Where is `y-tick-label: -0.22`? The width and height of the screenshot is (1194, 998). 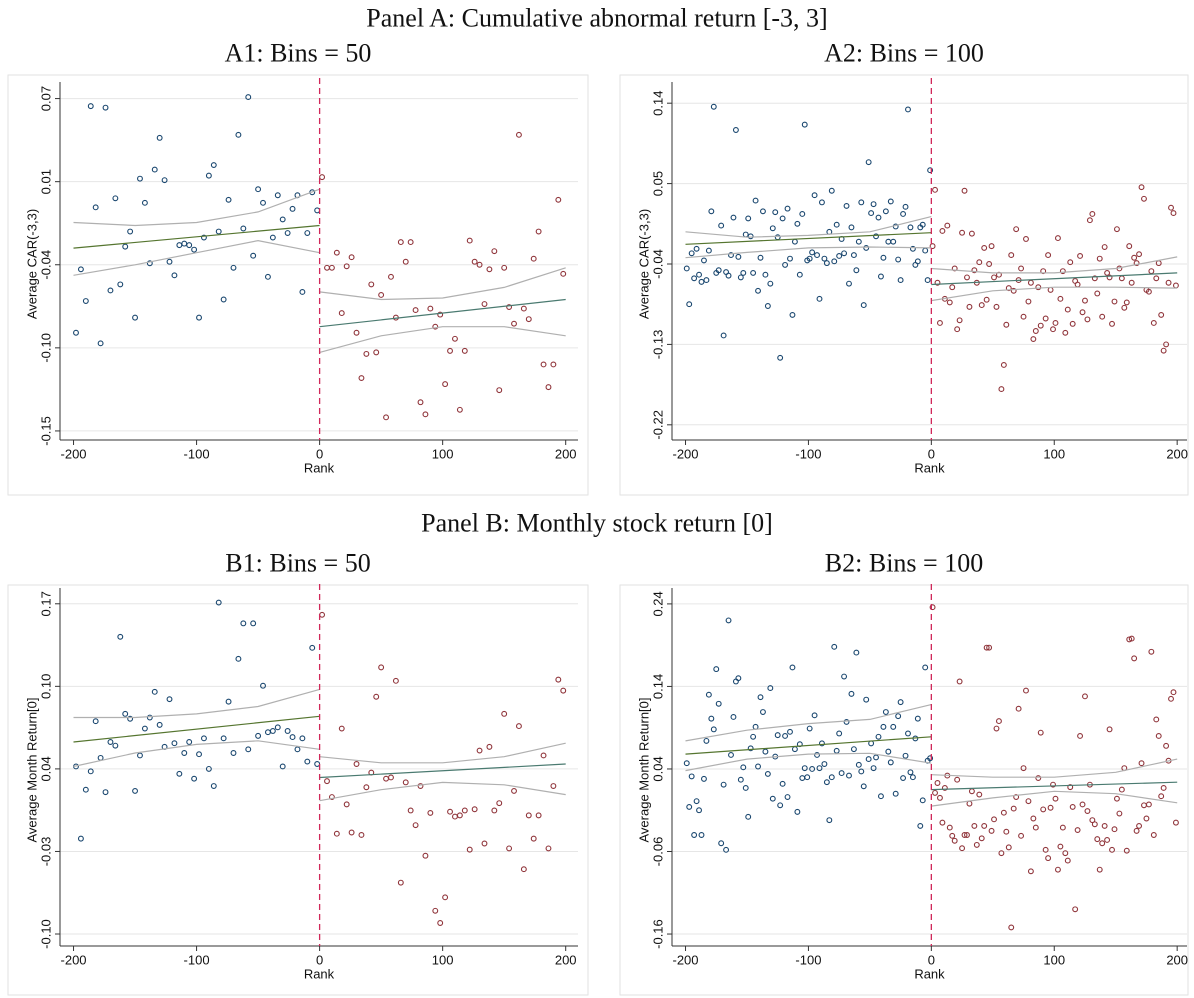 y-tick-label: -0.22 is located at coordinates (658, 425).